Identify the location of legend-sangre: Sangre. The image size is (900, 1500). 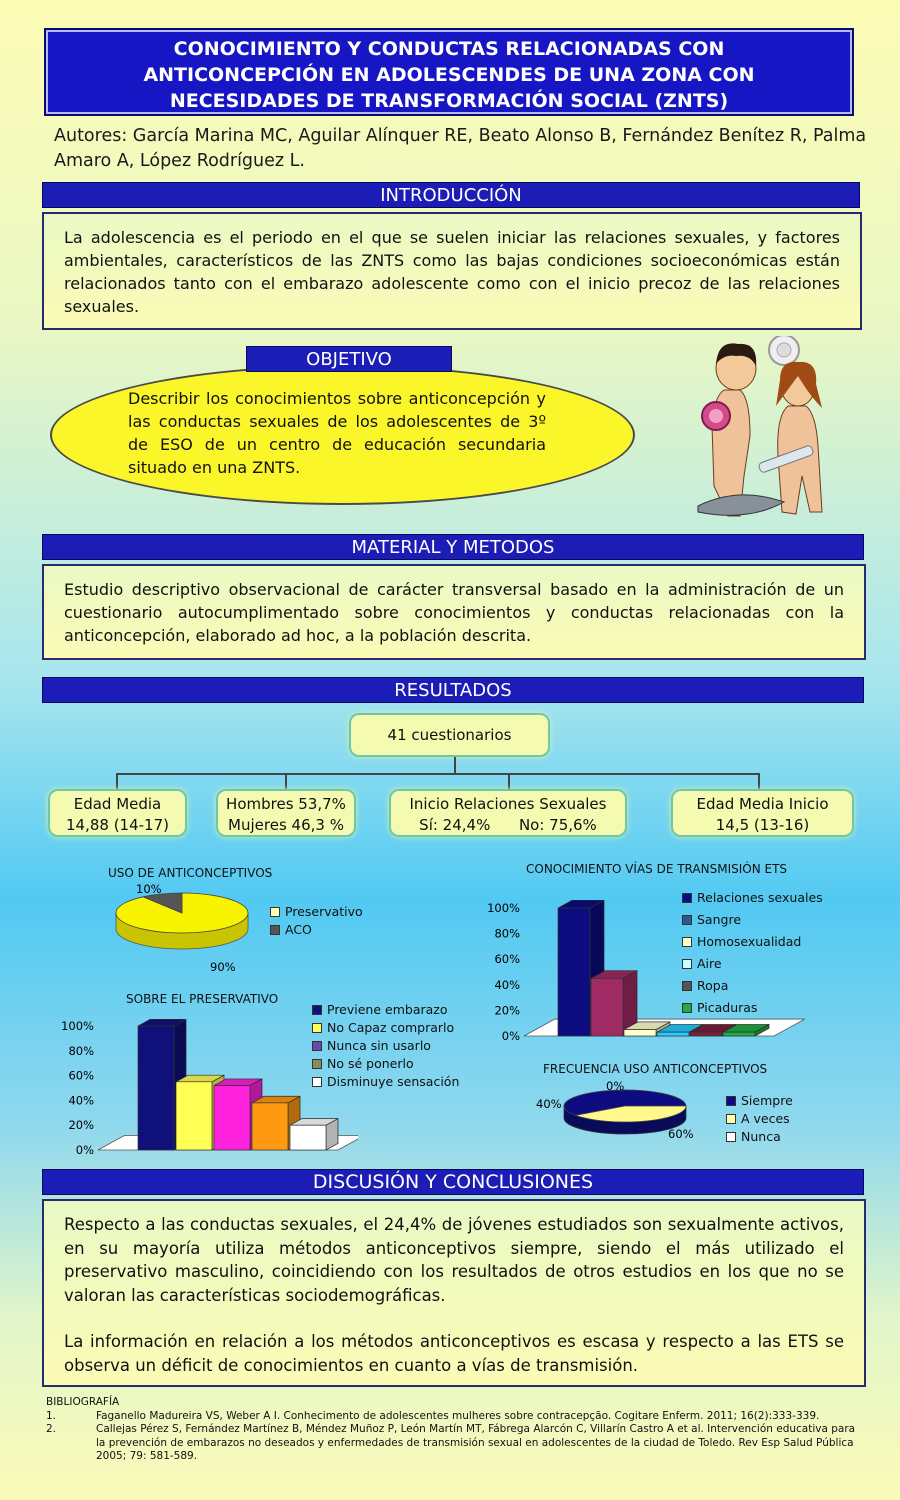
(752, 920).